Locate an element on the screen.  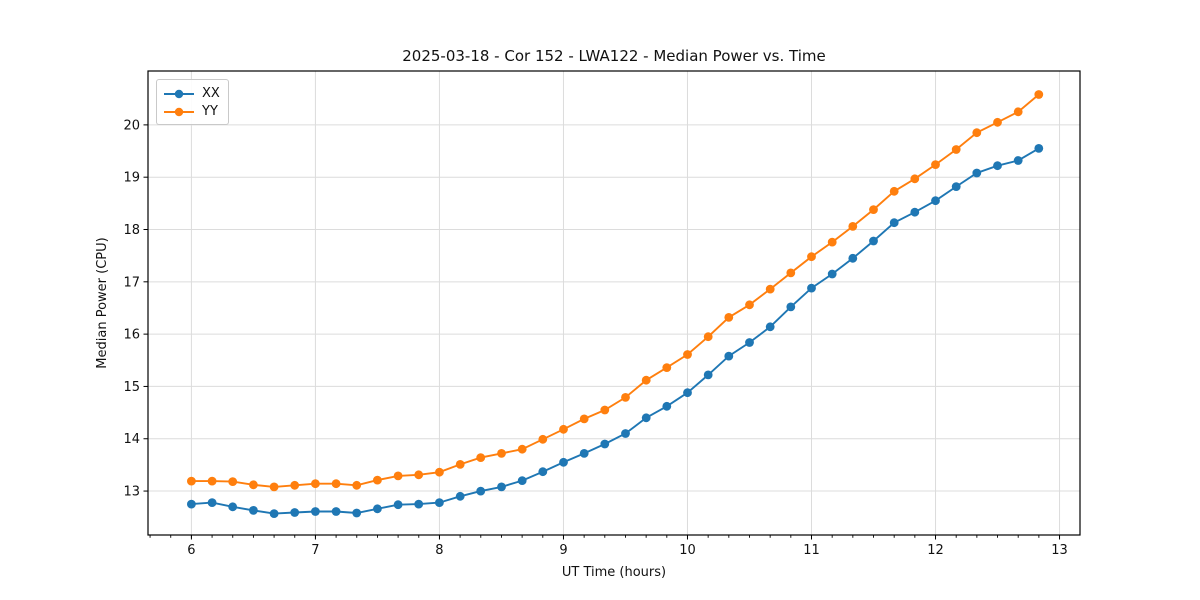
x-tick-label: 9 is located at coordinates (563, 550).